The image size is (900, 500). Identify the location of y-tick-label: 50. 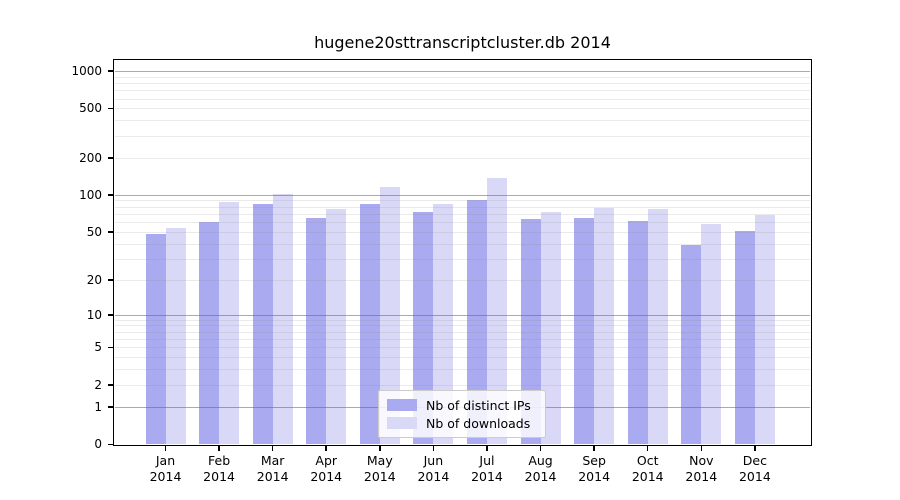
(94, 231).